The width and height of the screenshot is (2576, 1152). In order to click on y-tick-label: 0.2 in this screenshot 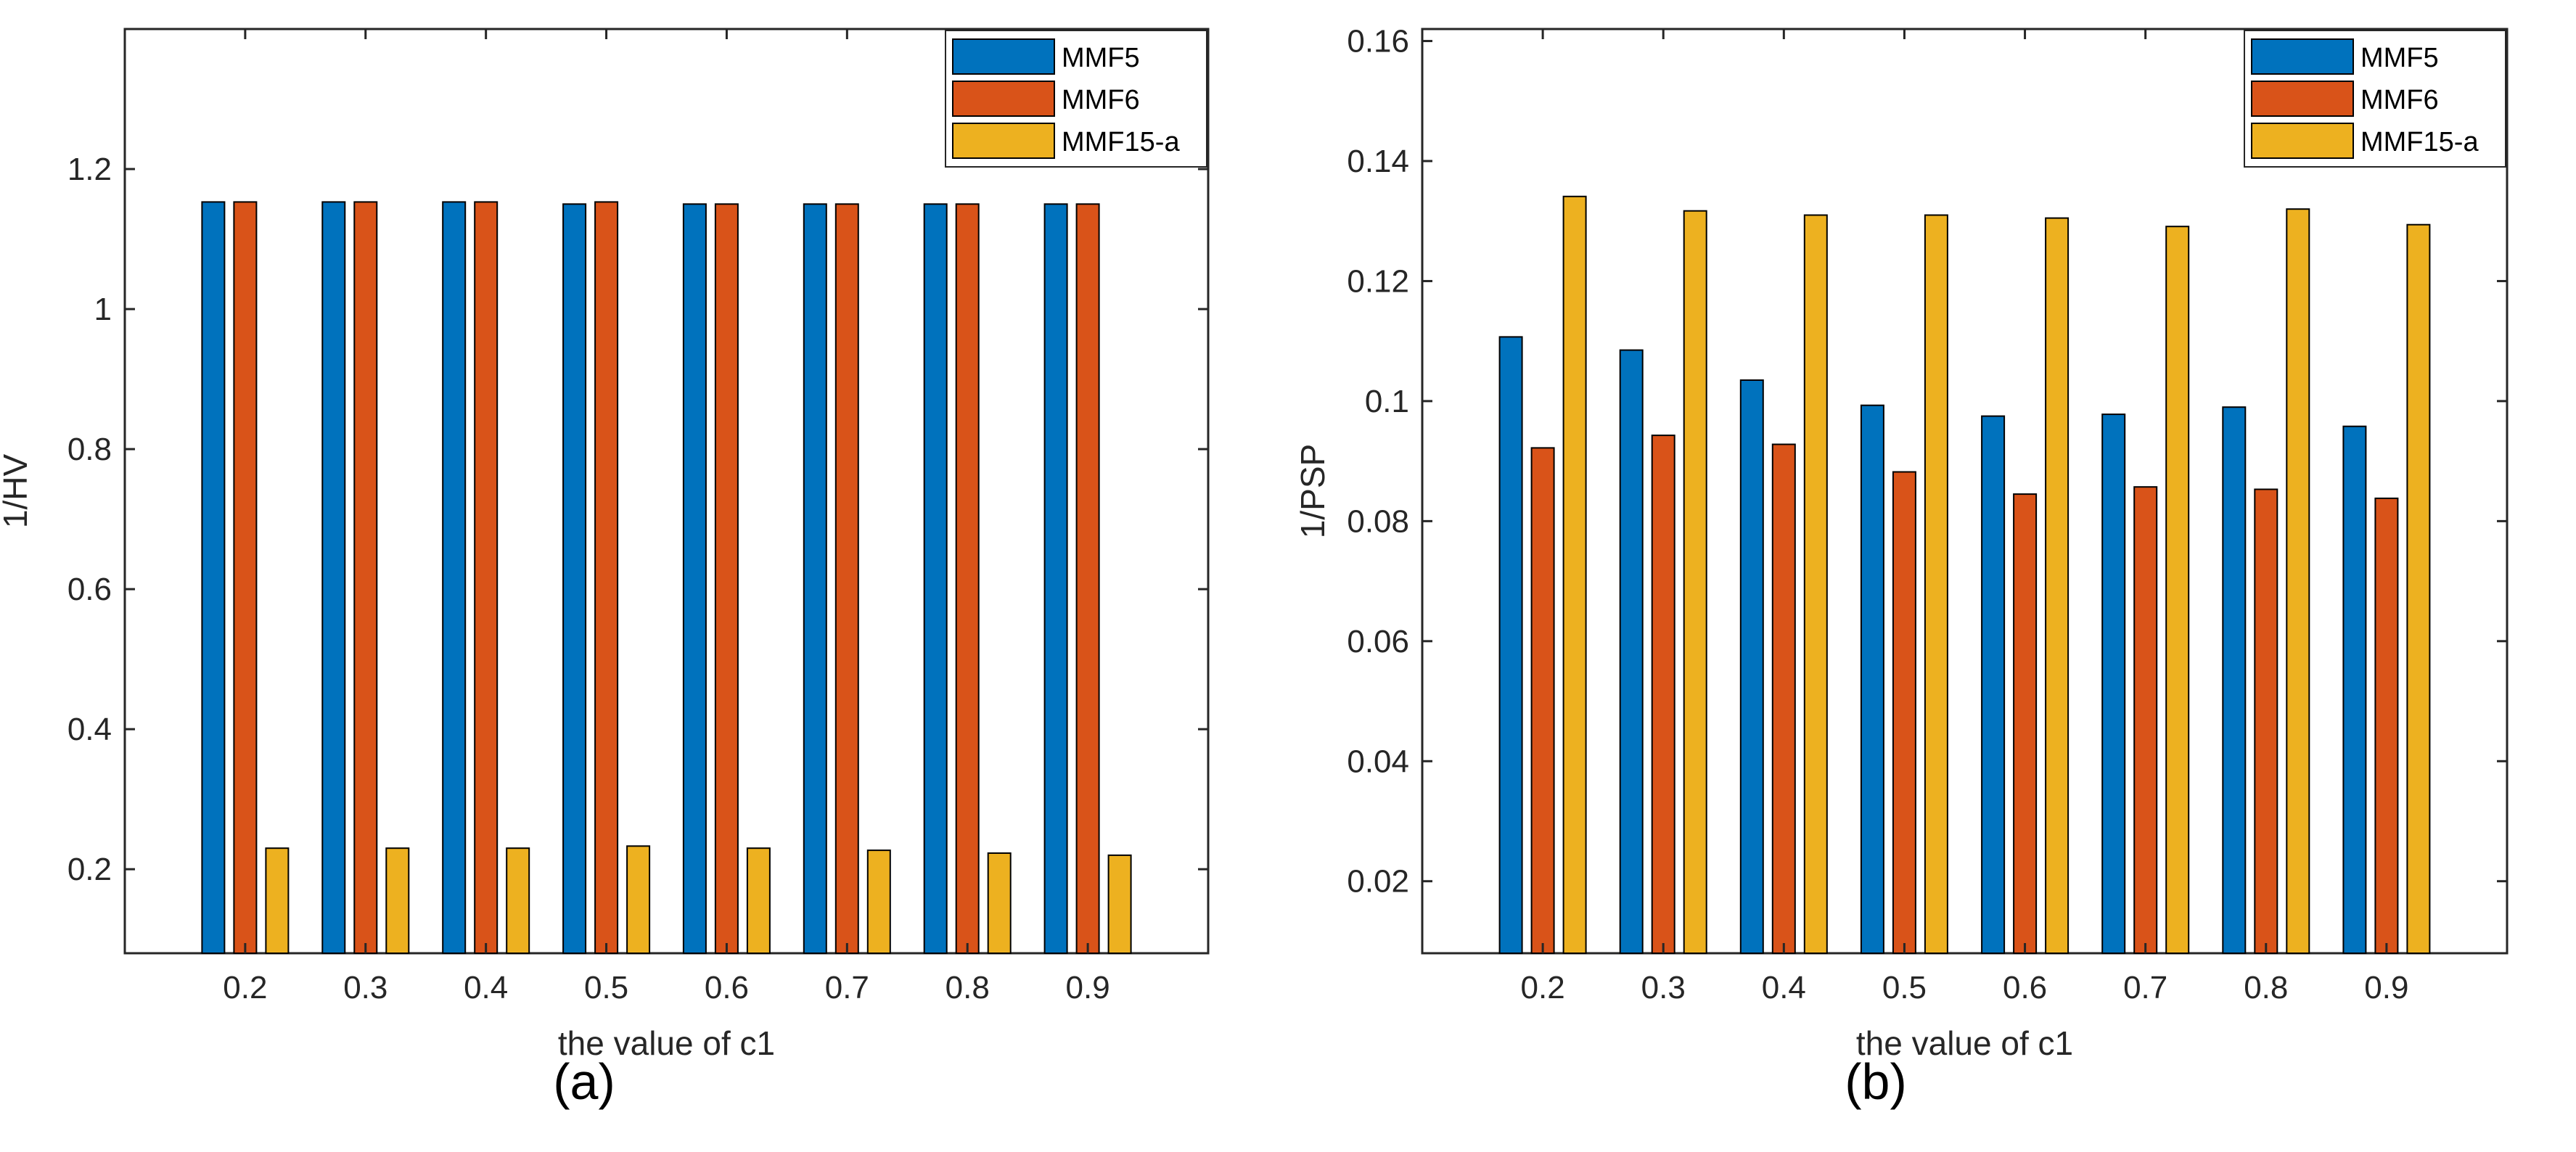, I will do `click(89, 870)`.